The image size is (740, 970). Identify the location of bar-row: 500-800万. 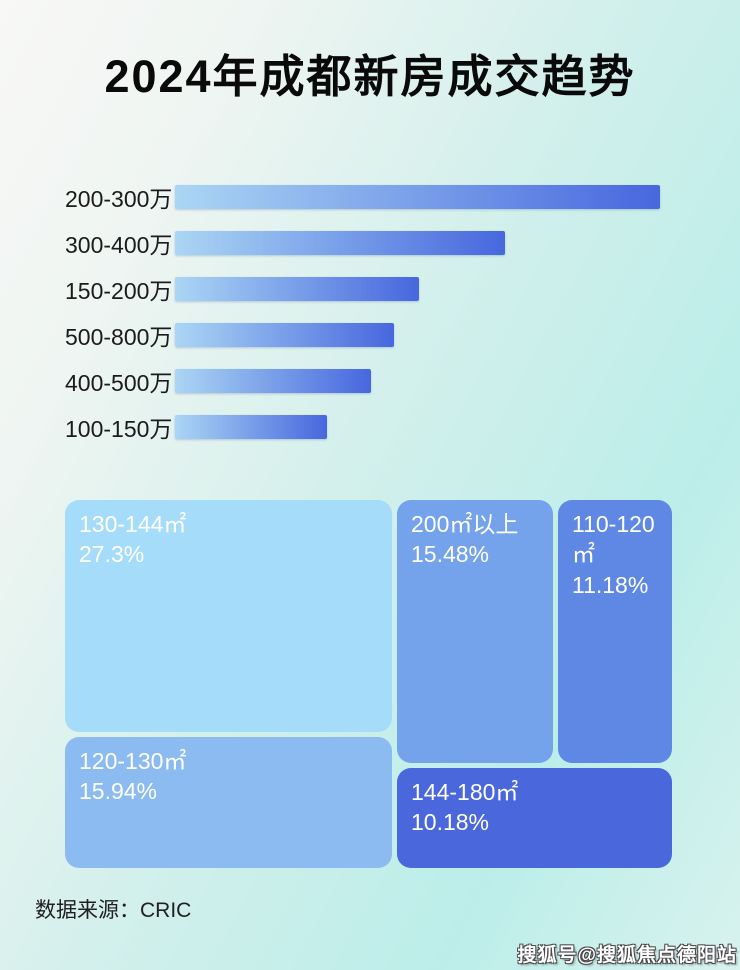
(370, 335).